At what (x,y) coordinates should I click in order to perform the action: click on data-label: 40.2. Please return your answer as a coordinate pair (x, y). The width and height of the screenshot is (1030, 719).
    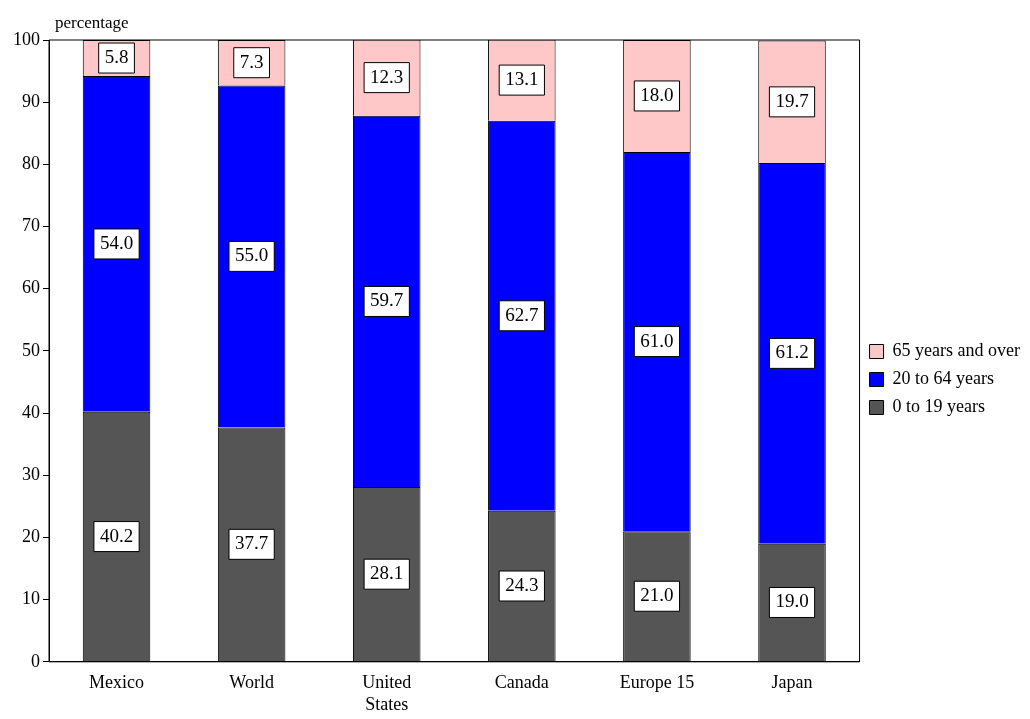
    Looking at the image, I should click on (116, 535).